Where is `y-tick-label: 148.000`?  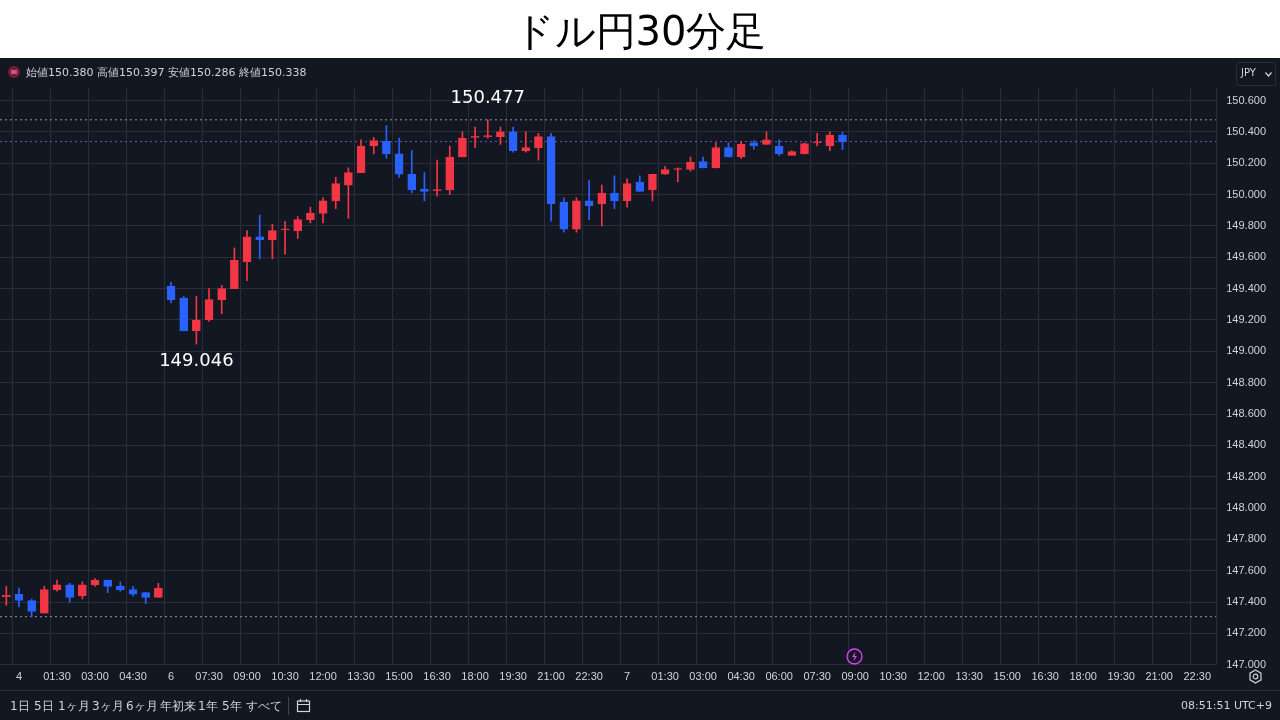
y-tick-label: 148.000 is located at coordinates (1246, 507).